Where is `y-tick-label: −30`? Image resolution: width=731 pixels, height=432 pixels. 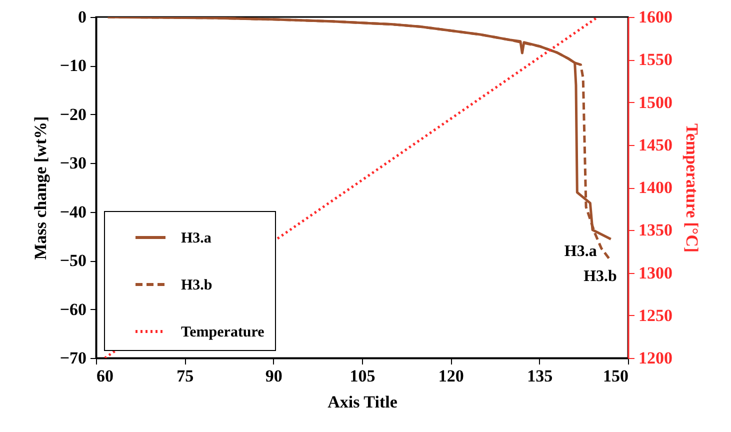
y-tick-label: −30 is located at coordinates (73, 163).